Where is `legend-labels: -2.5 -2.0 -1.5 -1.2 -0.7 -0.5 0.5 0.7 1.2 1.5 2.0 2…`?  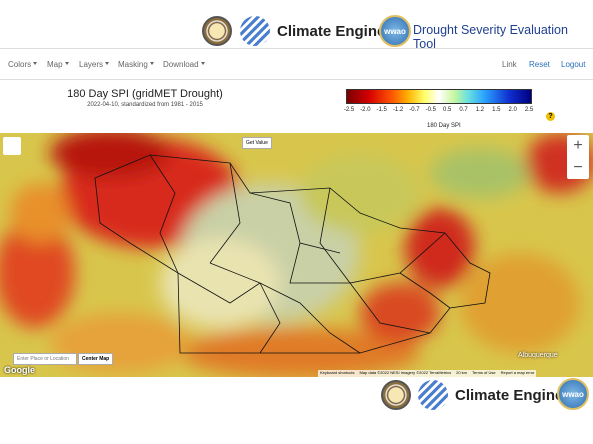 legend-labels: -2.5 -2.0 -1.5 -1.2 -0.7 -0.5 0.5 0.7 1.2 1.5 2.0 2… is located at coordinates (438, 111).